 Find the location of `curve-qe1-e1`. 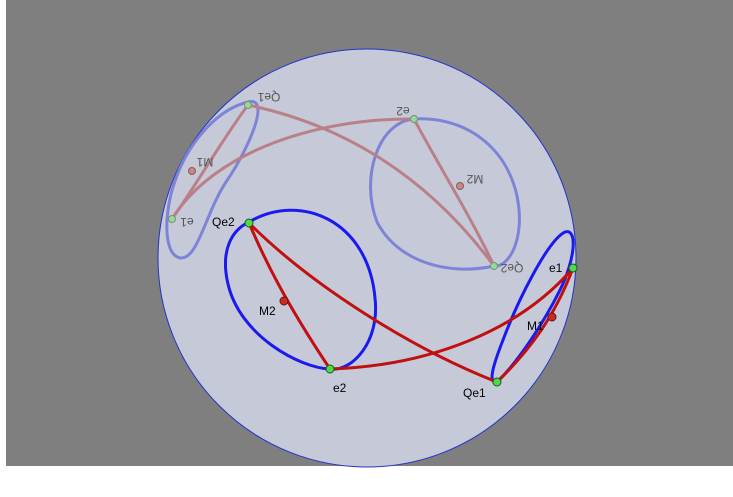

curve-qe1-e1 is located at coordinates (535, 325).